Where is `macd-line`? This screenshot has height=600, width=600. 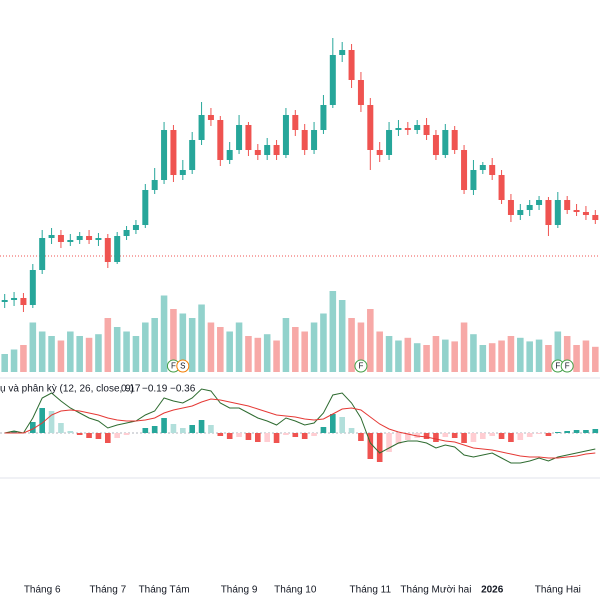 macd-line is located at coordinates (300, 426).